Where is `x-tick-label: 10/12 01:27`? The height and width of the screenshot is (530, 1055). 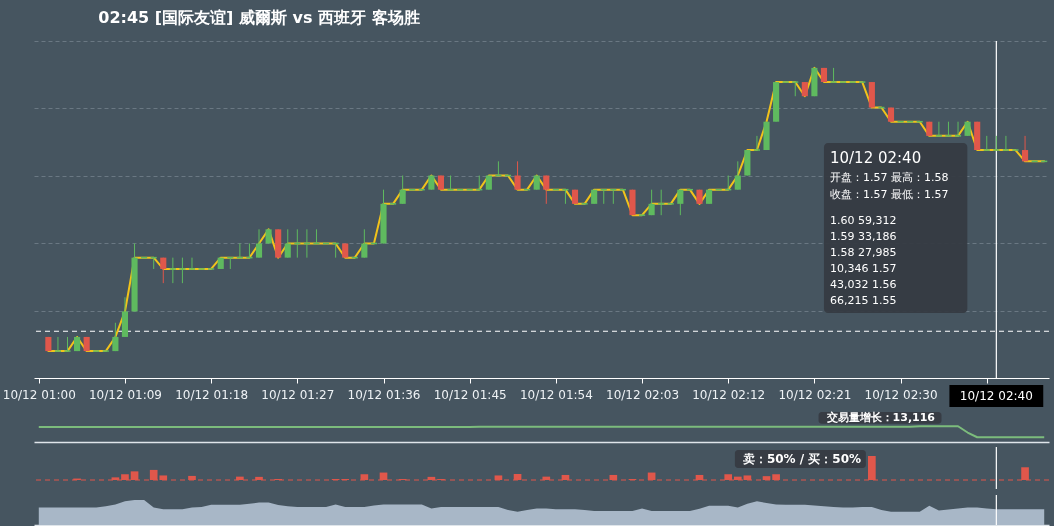 x-tick-label: 10/12 01:27 is located at coordinates (298, 394).